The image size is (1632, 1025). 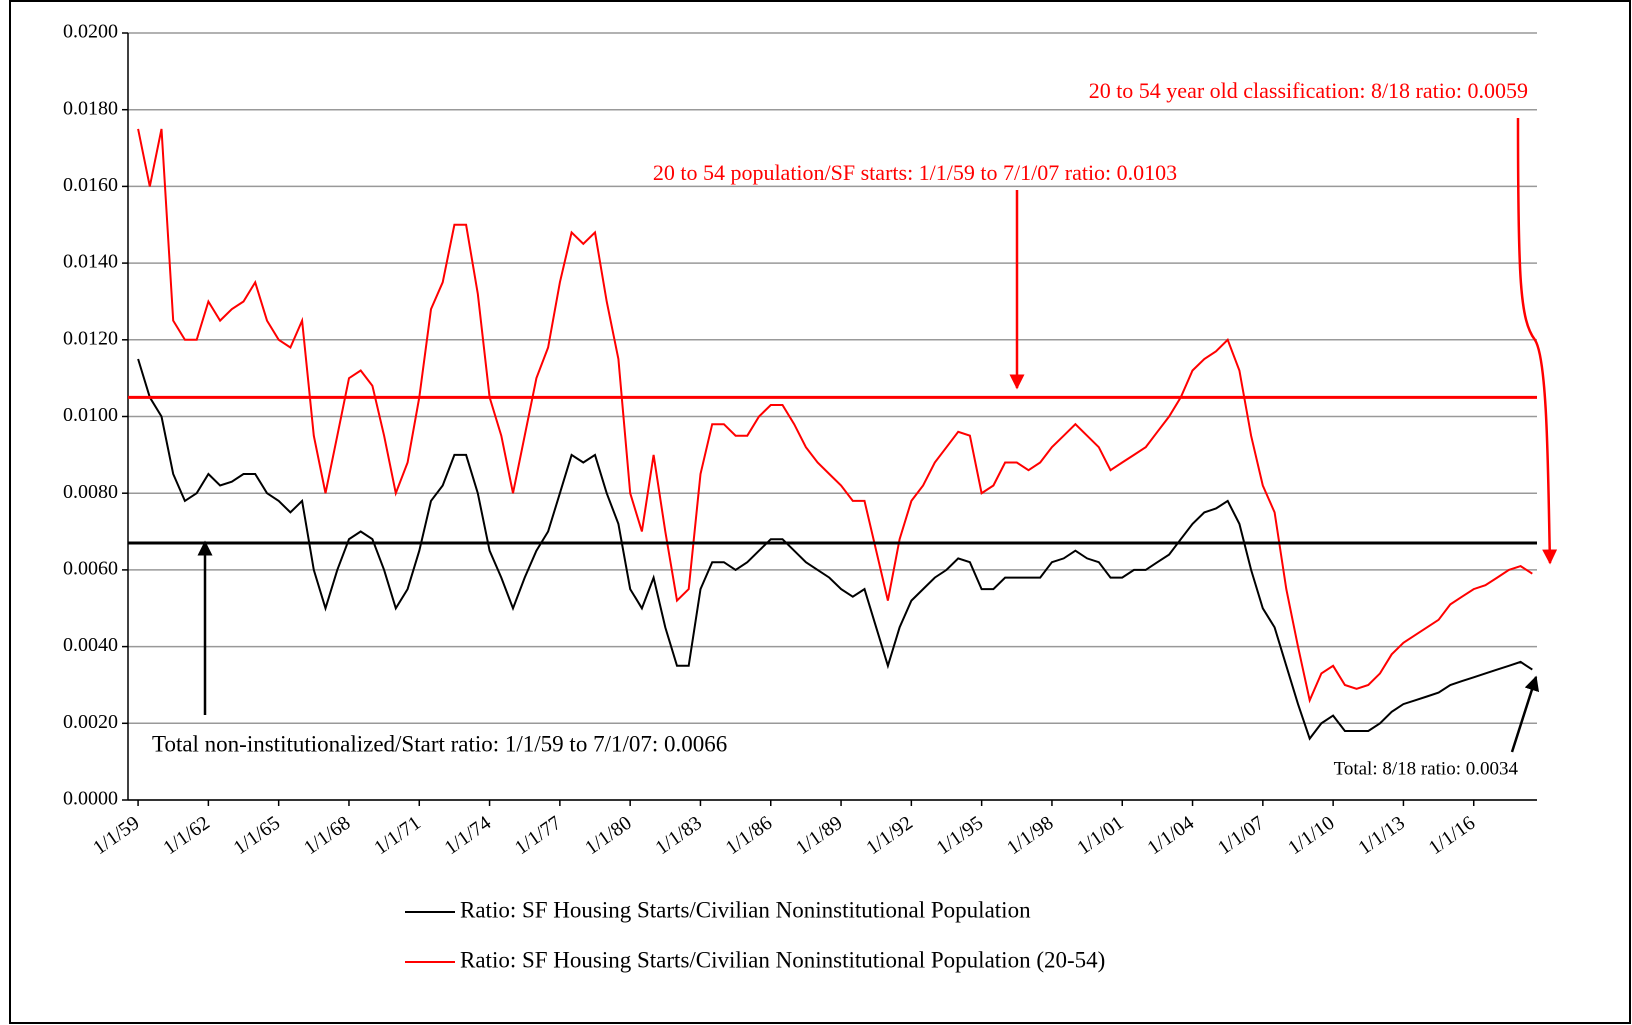 What do you see at coordinates (90, 108) in the screenshot?
I see `y-tick-label: 0.0180` at bounding box center [90, 108].